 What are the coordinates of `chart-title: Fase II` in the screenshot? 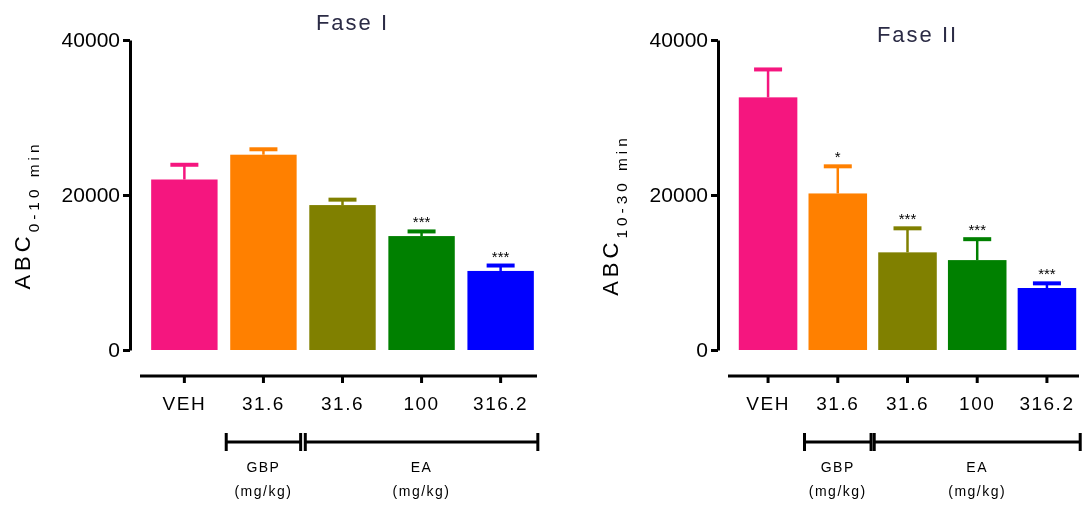 It's located at (917, 34).